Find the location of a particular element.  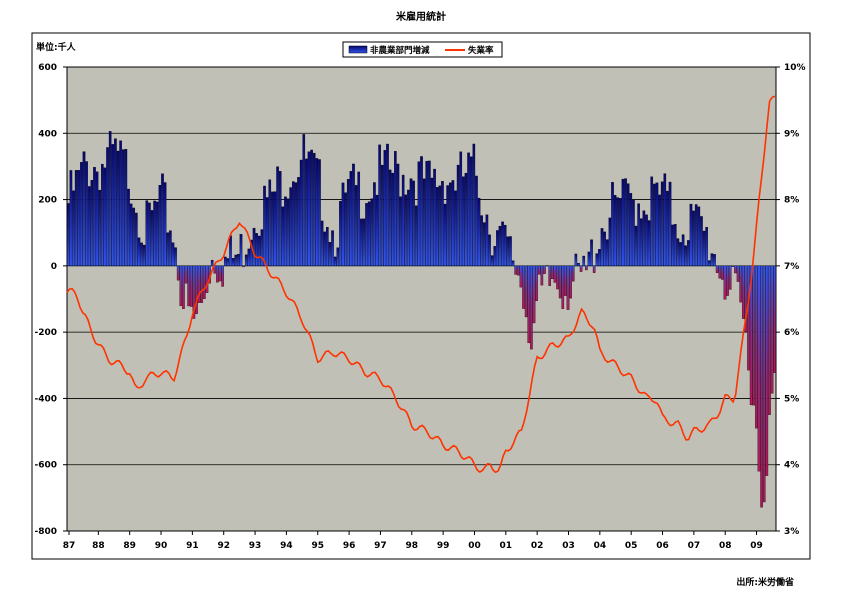

legend-label-unemployment: 失業率 is located at coordinates (481, 50).